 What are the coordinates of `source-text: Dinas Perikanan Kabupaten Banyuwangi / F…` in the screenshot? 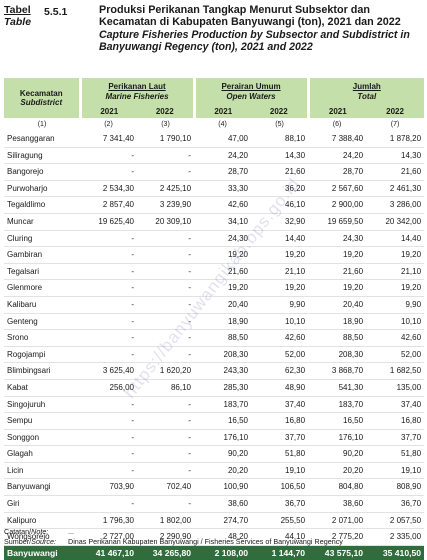 It's located at (205, 541).